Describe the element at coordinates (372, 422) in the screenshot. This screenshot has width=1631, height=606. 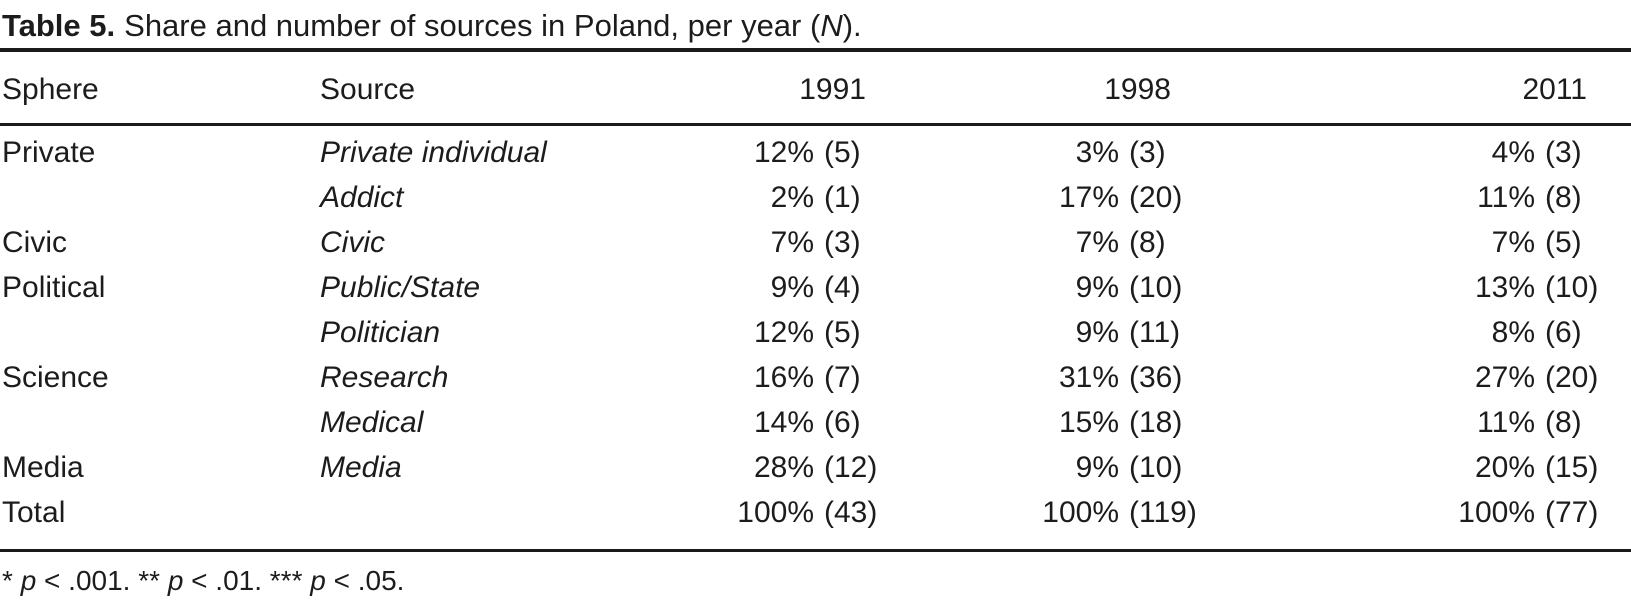
I see `source-cell: Medical` at that location.